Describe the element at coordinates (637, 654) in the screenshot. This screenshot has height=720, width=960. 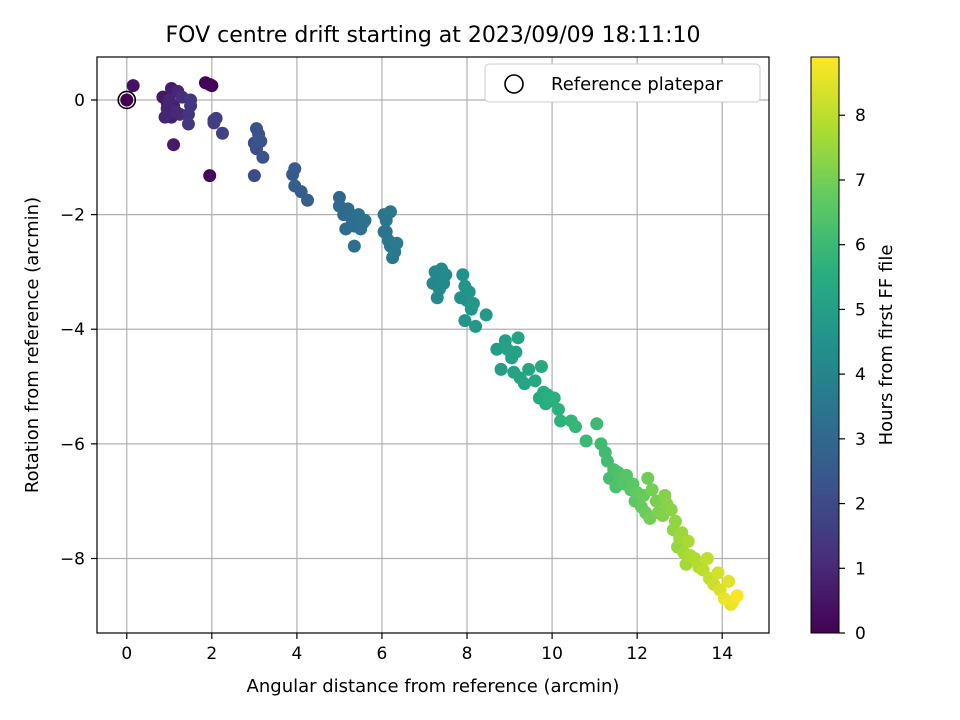
I see `x-tick-label: 12` at that location.